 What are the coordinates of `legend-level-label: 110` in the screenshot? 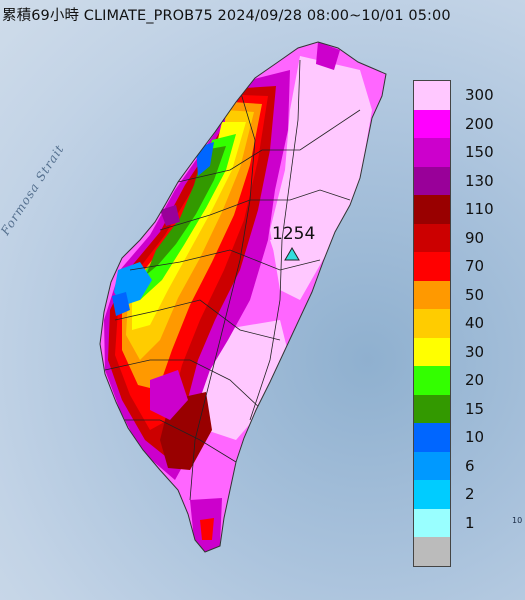 It's located at (479, 209).